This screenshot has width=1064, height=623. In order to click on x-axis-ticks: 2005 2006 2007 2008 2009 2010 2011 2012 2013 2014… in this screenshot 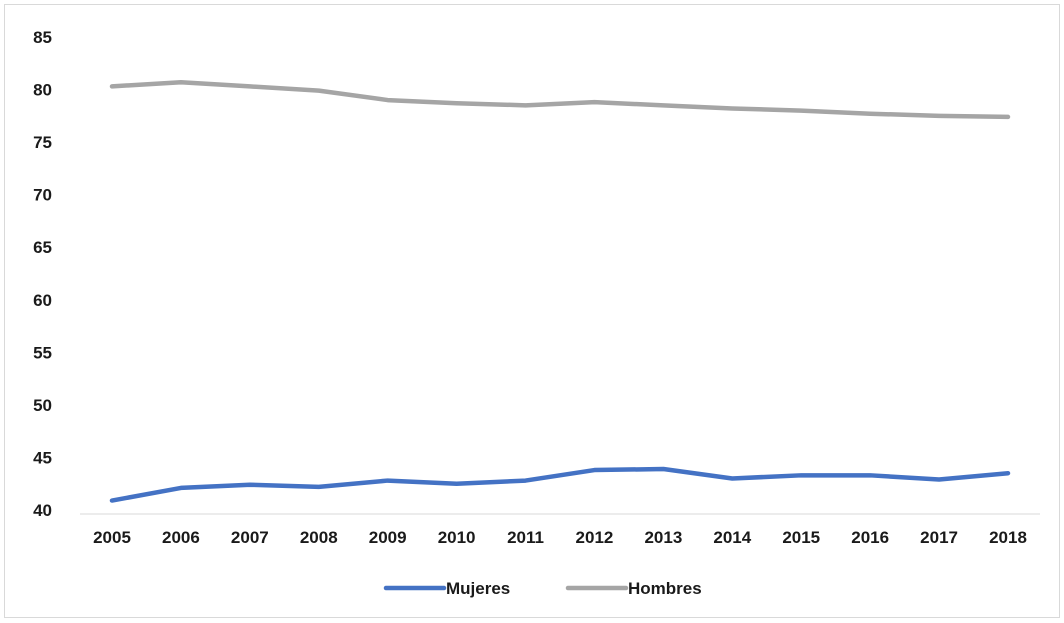, I will do `click(560, 537)`.